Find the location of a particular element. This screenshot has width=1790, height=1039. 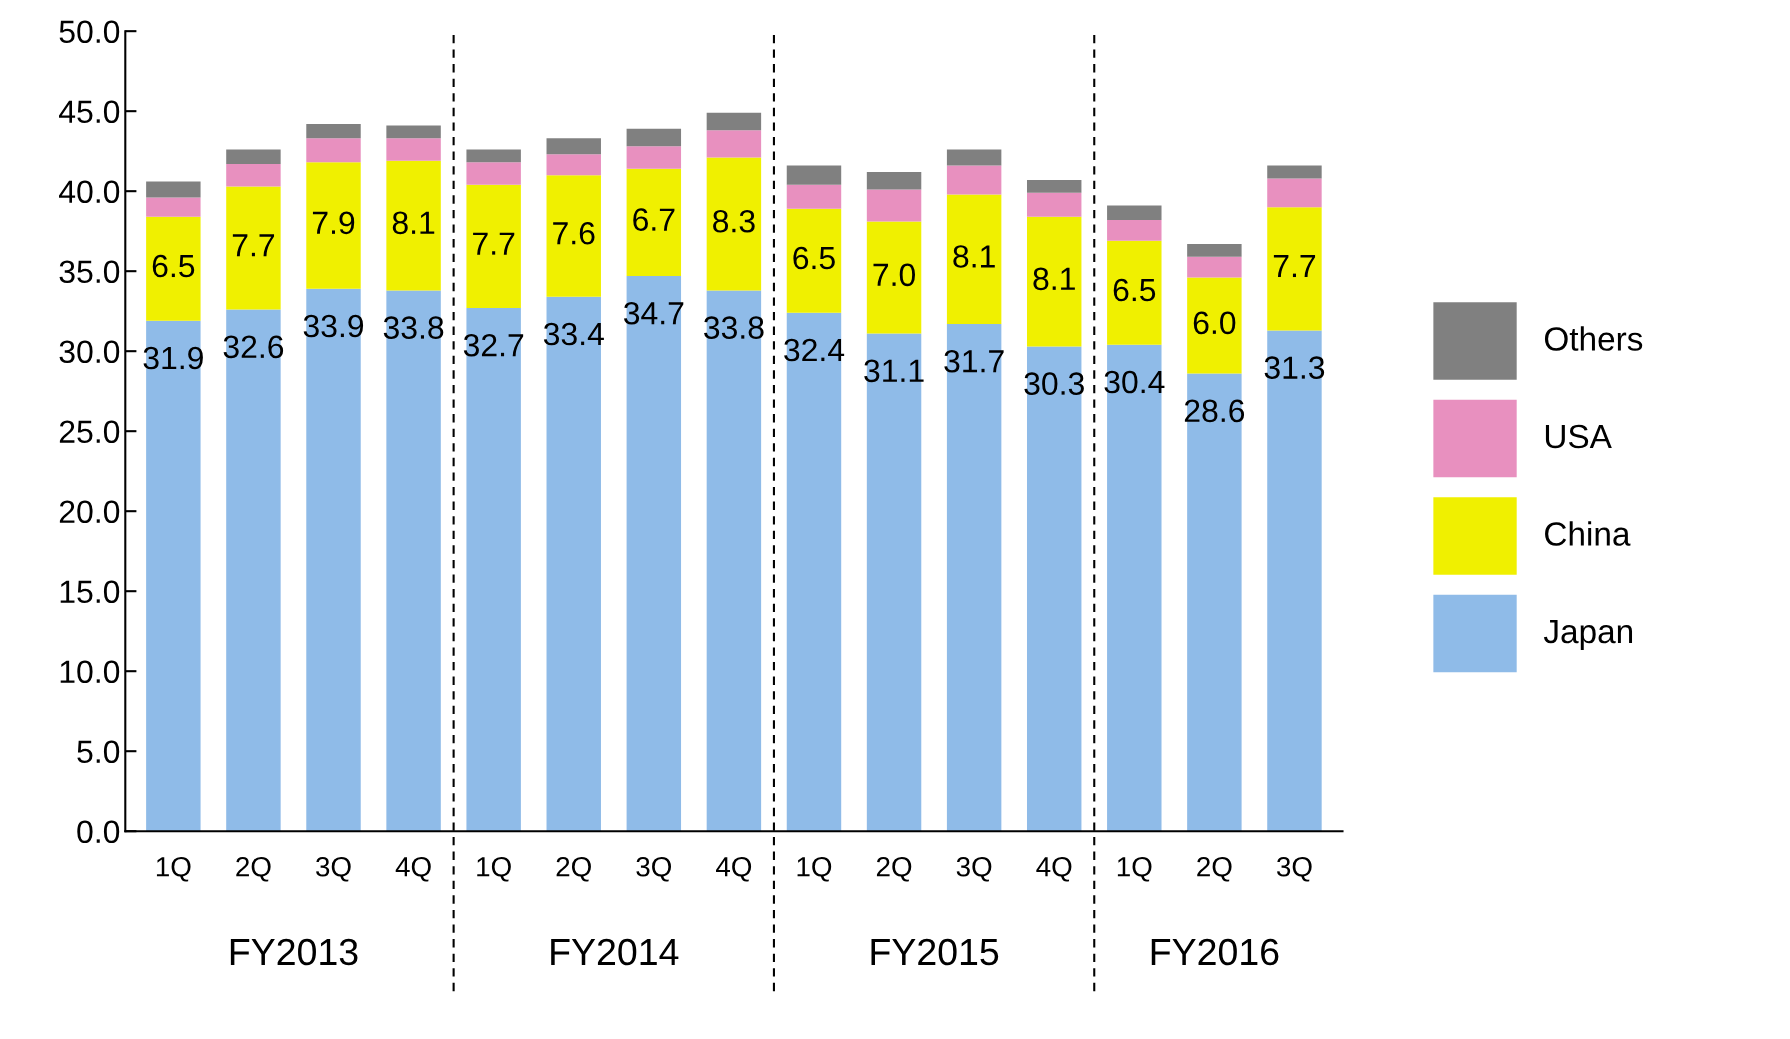

data-label: 31.1 is located at coordinates (894, 371).